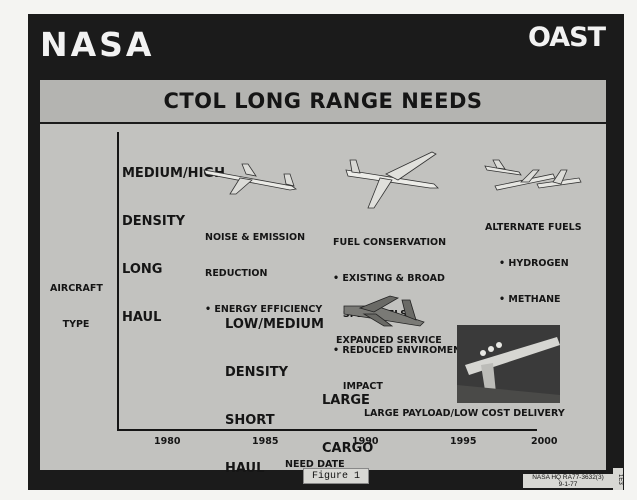  Describe the element at coordinates (76, 288) in the screenshot. I see `y-axis-label-line: AIRCRAFT` at that location.